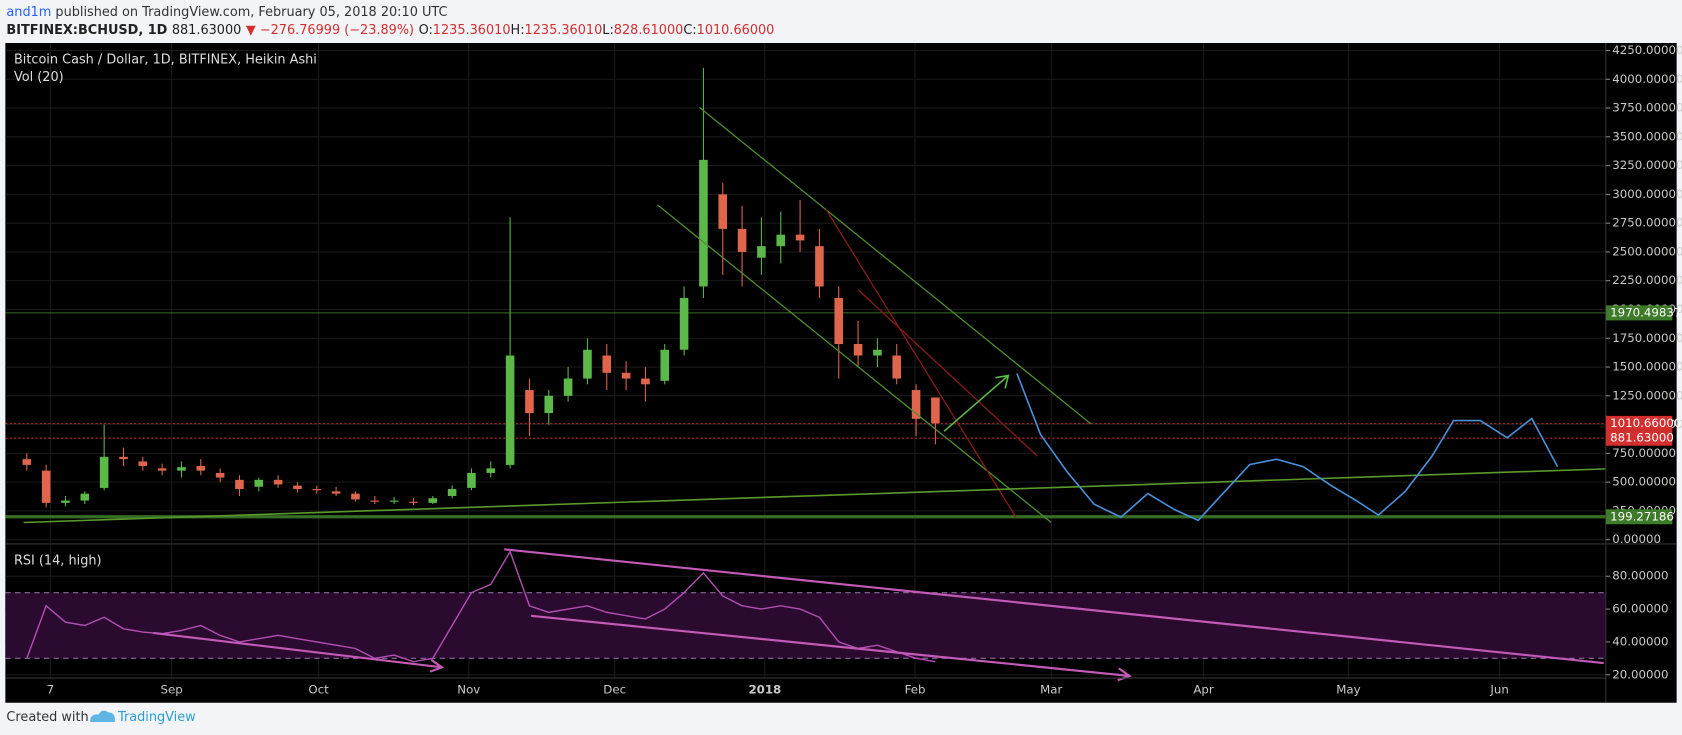 This screenshot has height=735, width=1682. I want to click on x-tick-label: Dec, so click(614, 689).